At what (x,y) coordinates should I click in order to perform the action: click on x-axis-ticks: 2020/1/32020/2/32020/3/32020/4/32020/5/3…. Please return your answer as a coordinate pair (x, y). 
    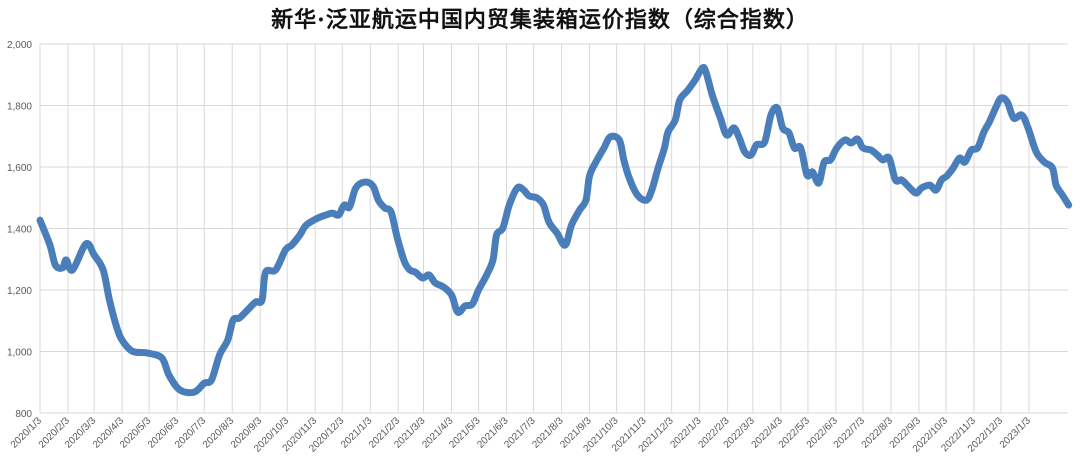
    Looking at the image, I should click on (521, 435).